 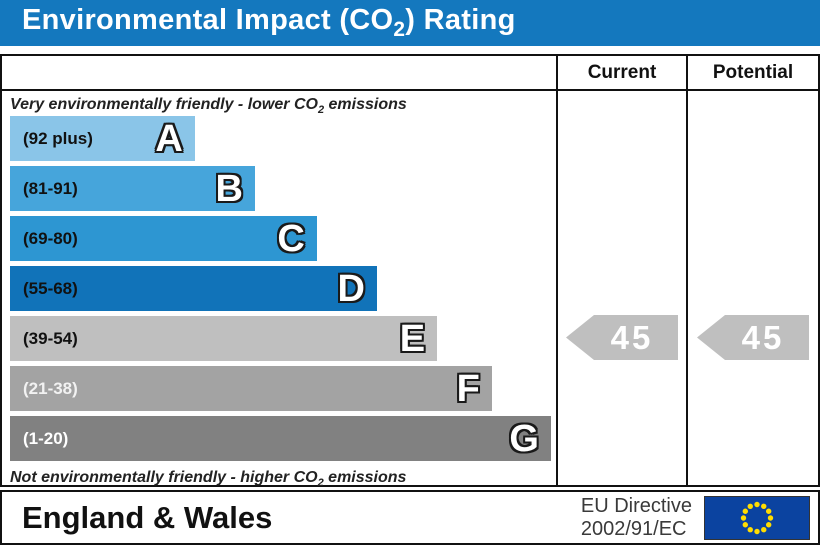 I want to click on table-header-row: Current Potential, so click(x=410, y=73).